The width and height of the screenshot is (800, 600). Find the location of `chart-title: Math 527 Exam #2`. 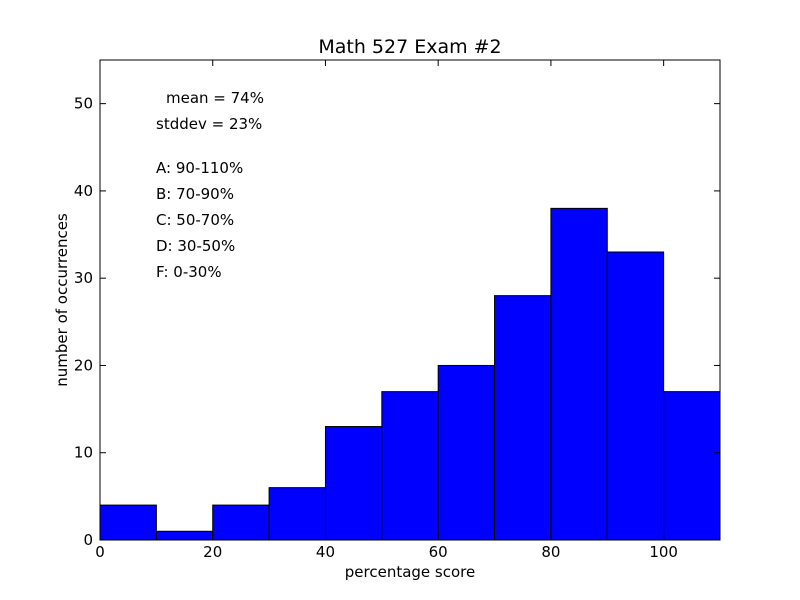

chart-title: Math 527 Exam #2 is located at coordinates (409, 47).